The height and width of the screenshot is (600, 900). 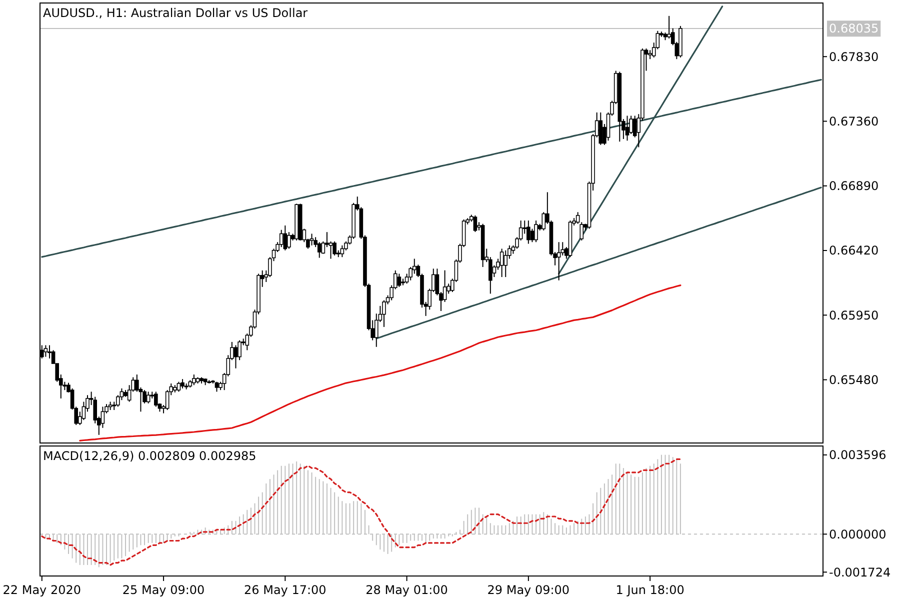 What do you see at coordinates (854, 121) in the screenshot?
I see `y-tick-label: 0.67360` at bounding box center [854, 121].